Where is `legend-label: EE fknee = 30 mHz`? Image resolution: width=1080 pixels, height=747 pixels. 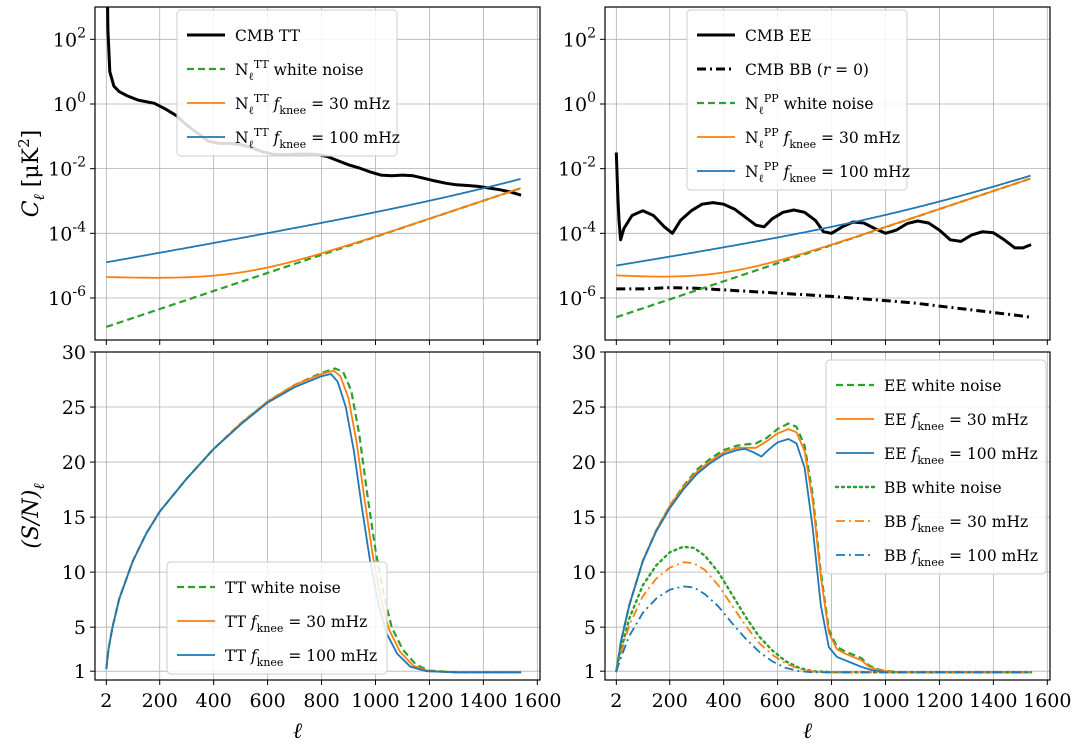
legend-label: EE fknee = 30 mHz is located at coordinates (956, 422).